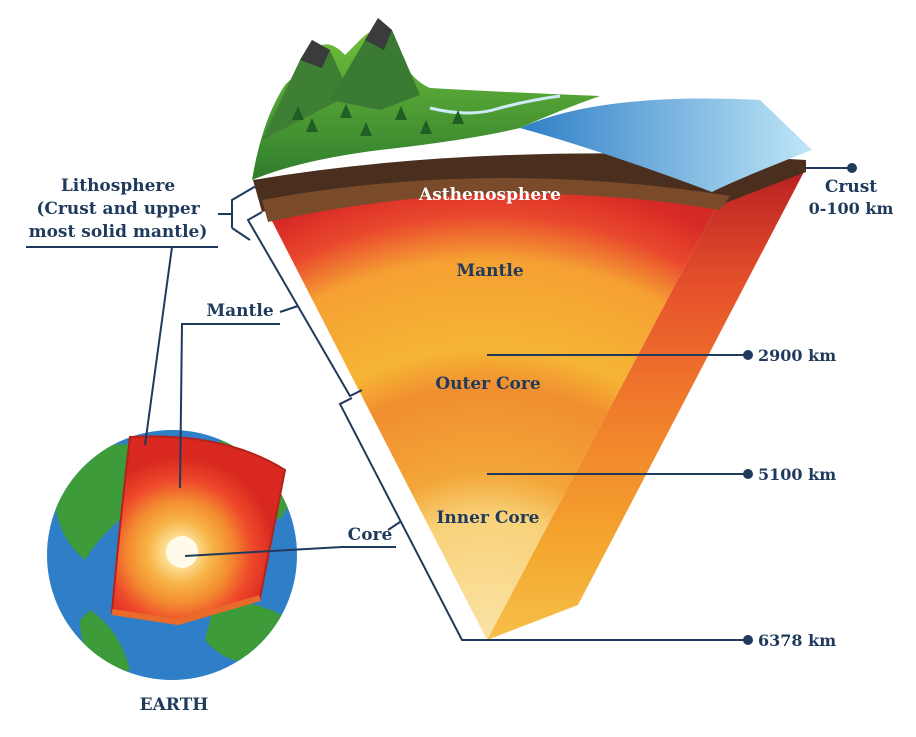  Describe the element at coordinates (797, 640) in the screenshot. I see `depth-6378-label: 6378 km` at that location.